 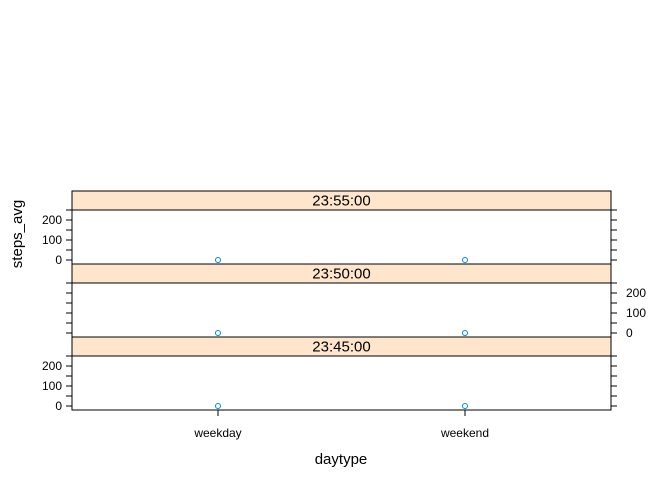 What do you see at coordinates (341, 201) in the screenshot?
I see `panel-strip-label: 23:55:00` at bounding box center [341, 201].